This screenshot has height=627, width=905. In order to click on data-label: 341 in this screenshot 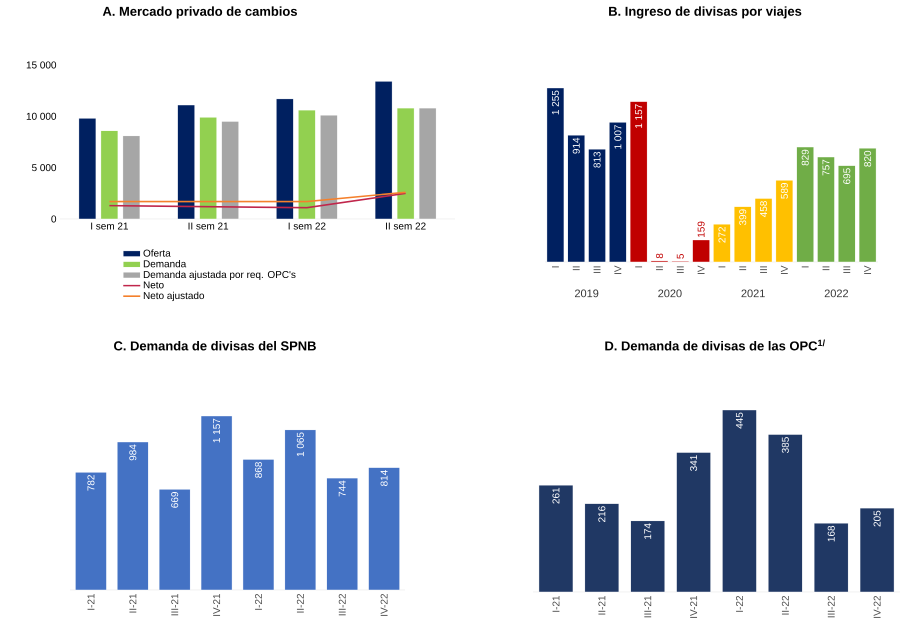, I will do `click(694, 463)`.